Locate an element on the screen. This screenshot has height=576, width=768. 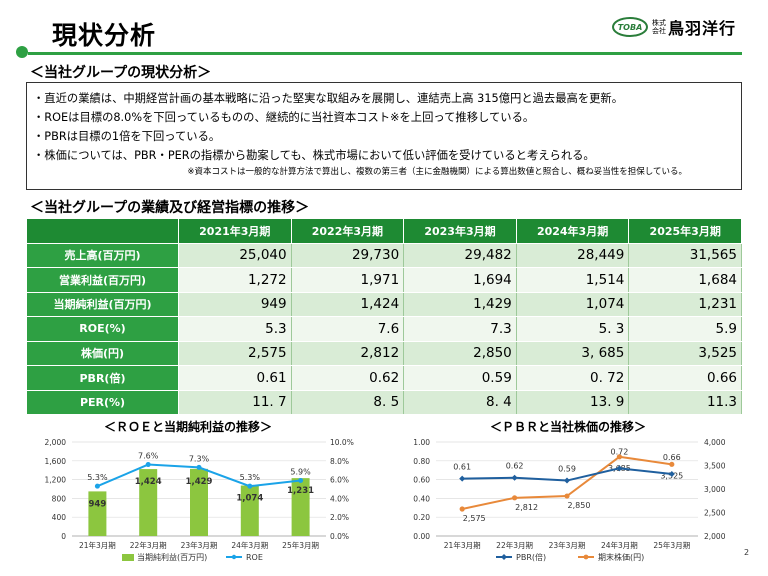
table-cell: 11.3 is located at coordinates (685, 402).